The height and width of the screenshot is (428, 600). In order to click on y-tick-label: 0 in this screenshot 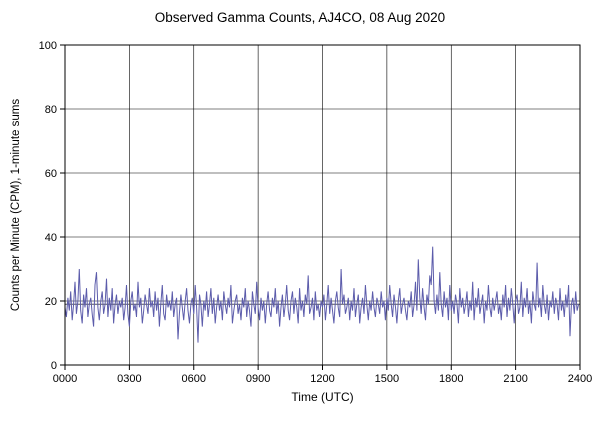, I will do `click(54, 366)`.